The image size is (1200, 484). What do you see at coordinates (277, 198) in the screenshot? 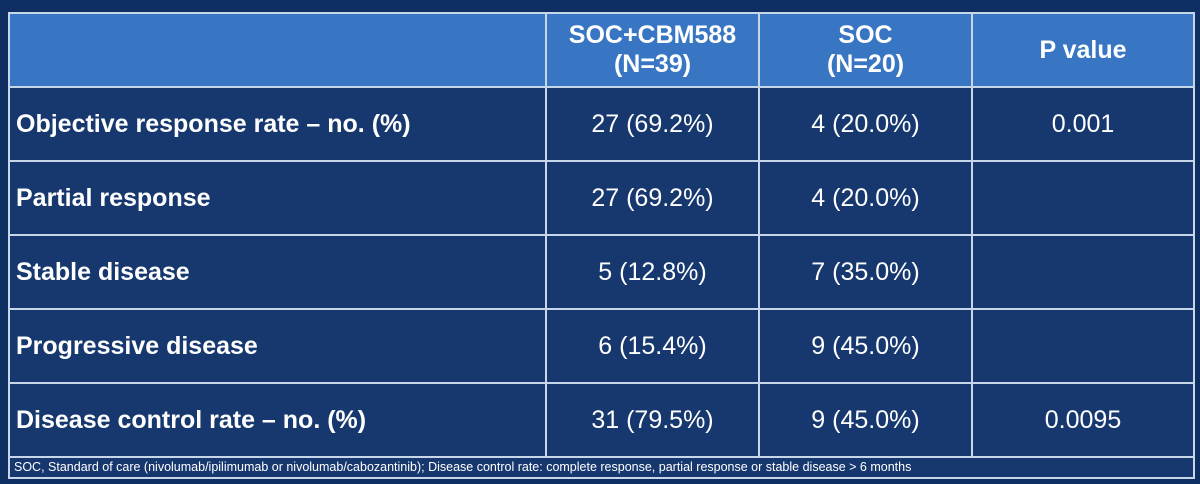
I see `row-label: Partial response` at bounding box center [277, 198].